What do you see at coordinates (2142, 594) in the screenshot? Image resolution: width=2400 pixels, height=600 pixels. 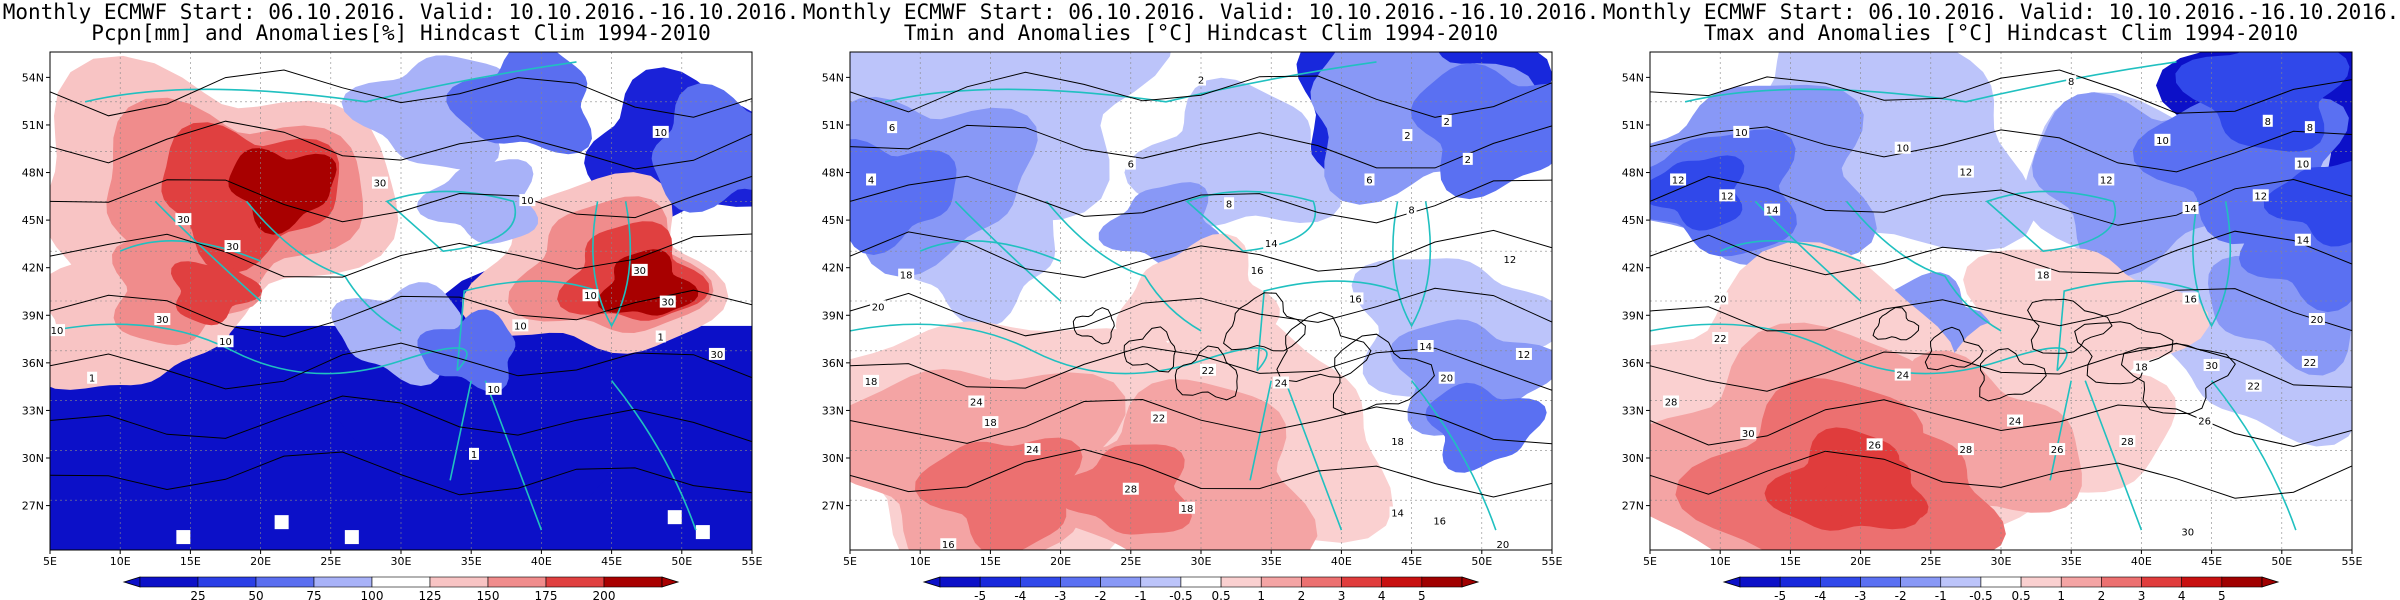 I see `colorbar-label: 3` at bounding box center [2142, 594].